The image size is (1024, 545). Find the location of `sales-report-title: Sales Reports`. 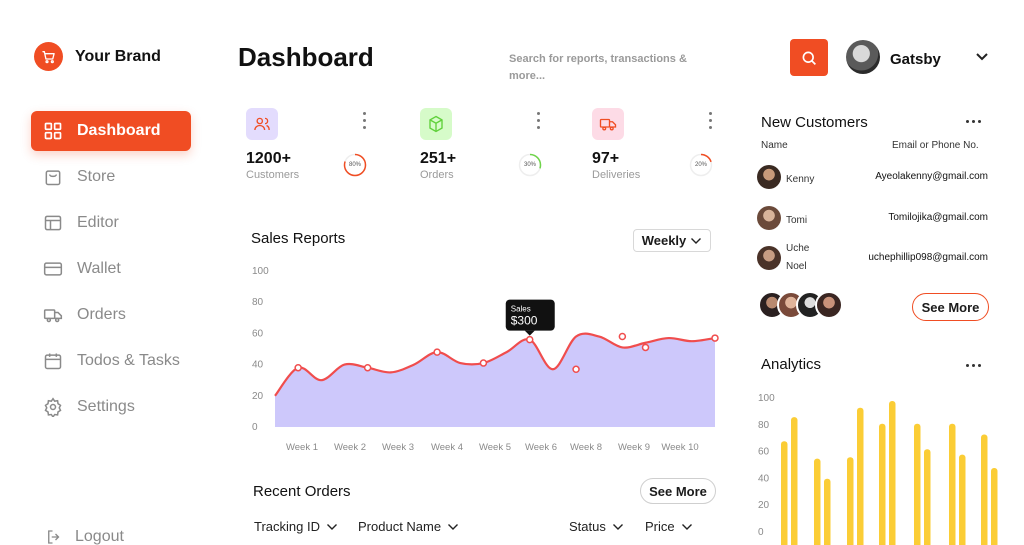

sales-report-title: Sales Reports is located at coordinates (298, 238).